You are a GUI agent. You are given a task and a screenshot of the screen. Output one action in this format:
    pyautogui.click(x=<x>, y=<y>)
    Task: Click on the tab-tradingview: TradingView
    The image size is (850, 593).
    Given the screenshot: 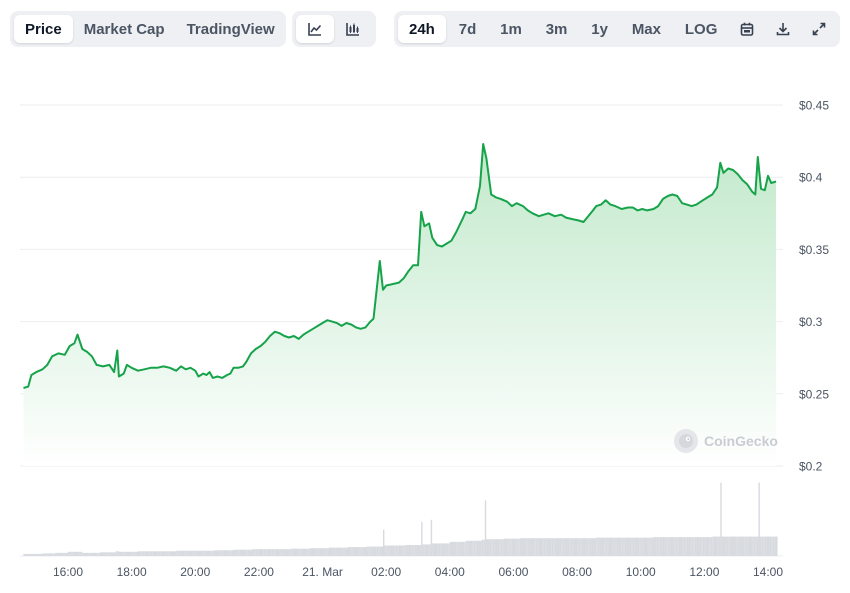 What is the action you would take?
    pyautogui.click(x=230, y=29)
    